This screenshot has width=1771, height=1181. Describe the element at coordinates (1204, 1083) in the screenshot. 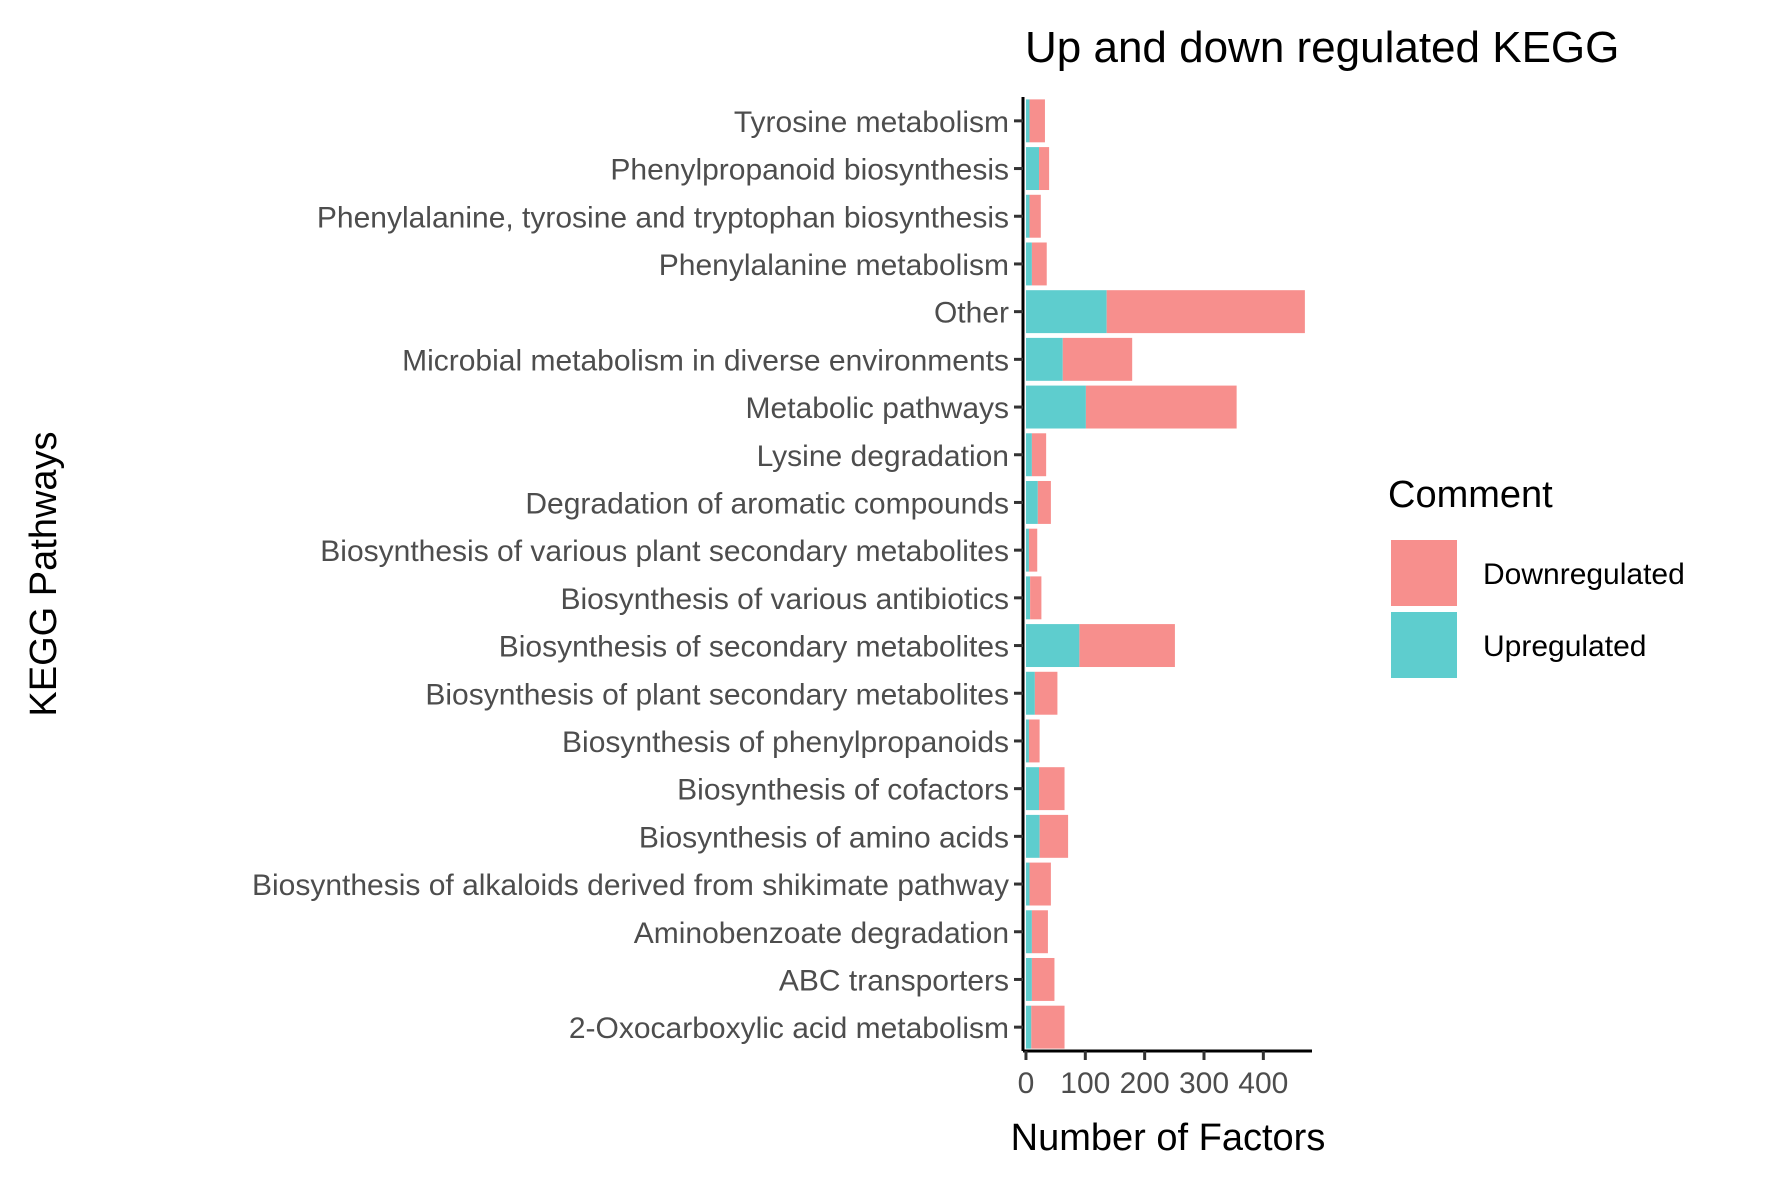

I see `x-tick-label: 300` at that location.